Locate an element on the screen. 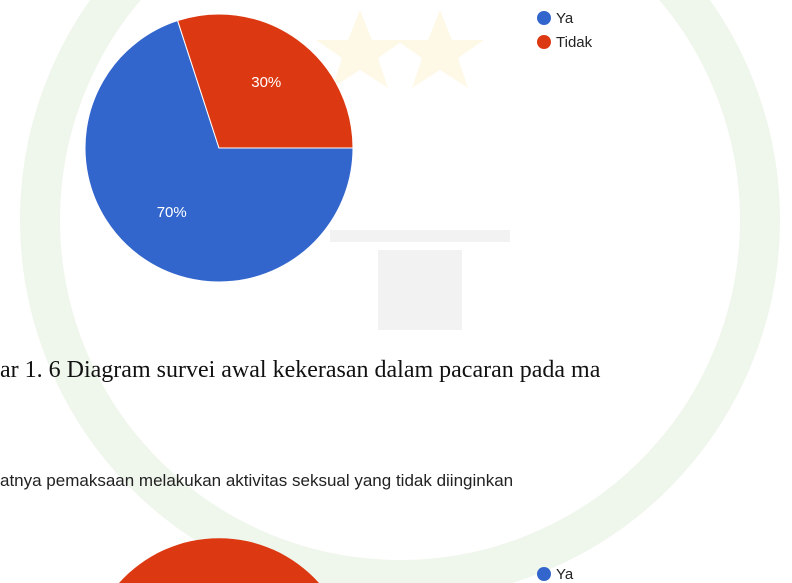  pie-slice is located at coordinates (265, 81).